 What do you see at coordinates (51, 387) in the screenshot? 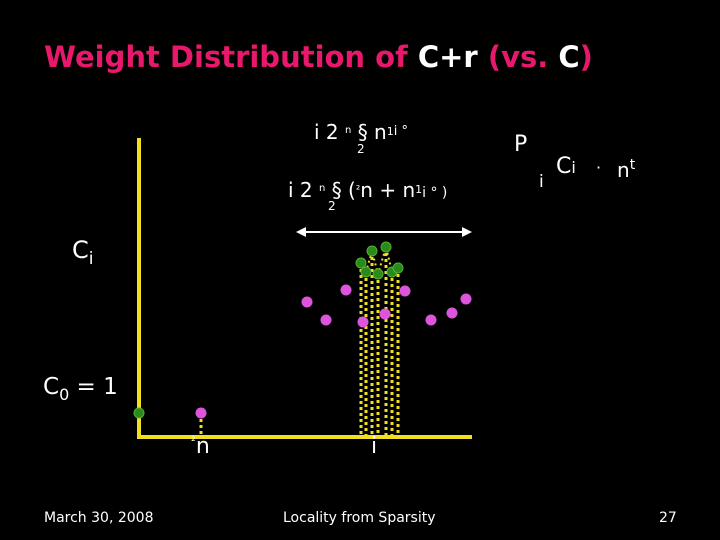
I see `c0-letter: C` at bounding box center [51, 387].